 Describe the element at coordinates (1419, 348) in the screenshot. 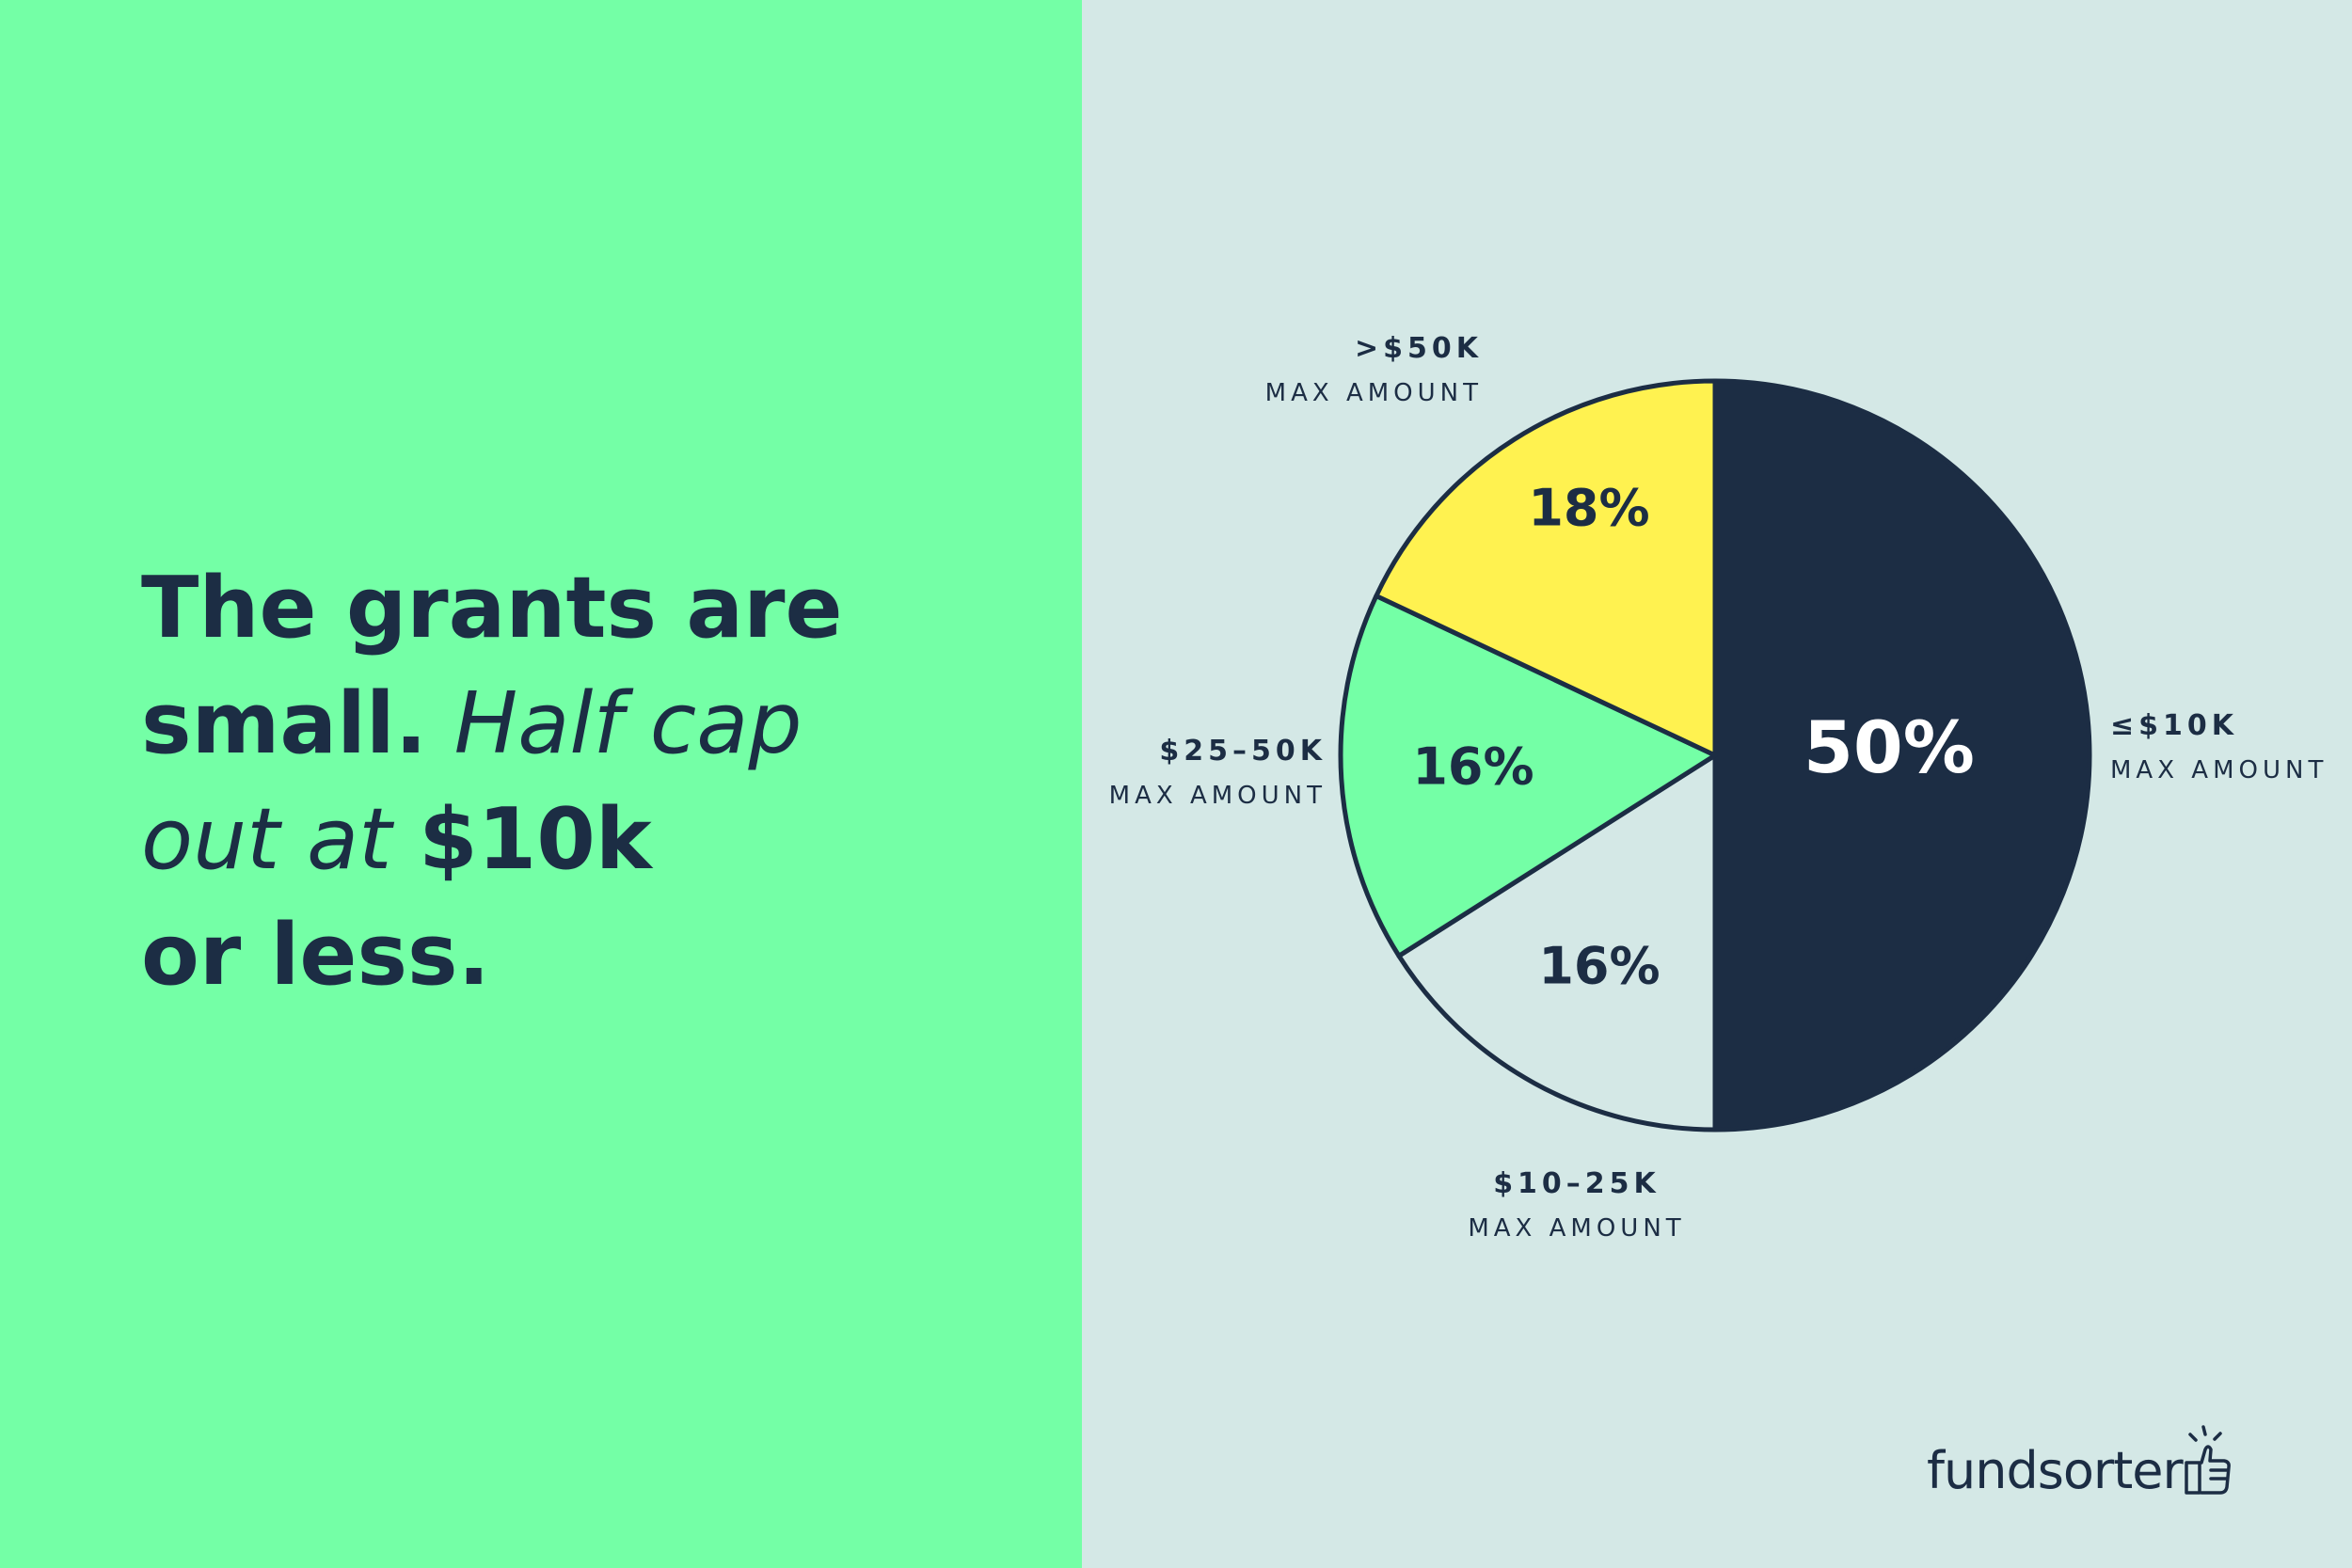

I see `category-label: >$50K` at that location.